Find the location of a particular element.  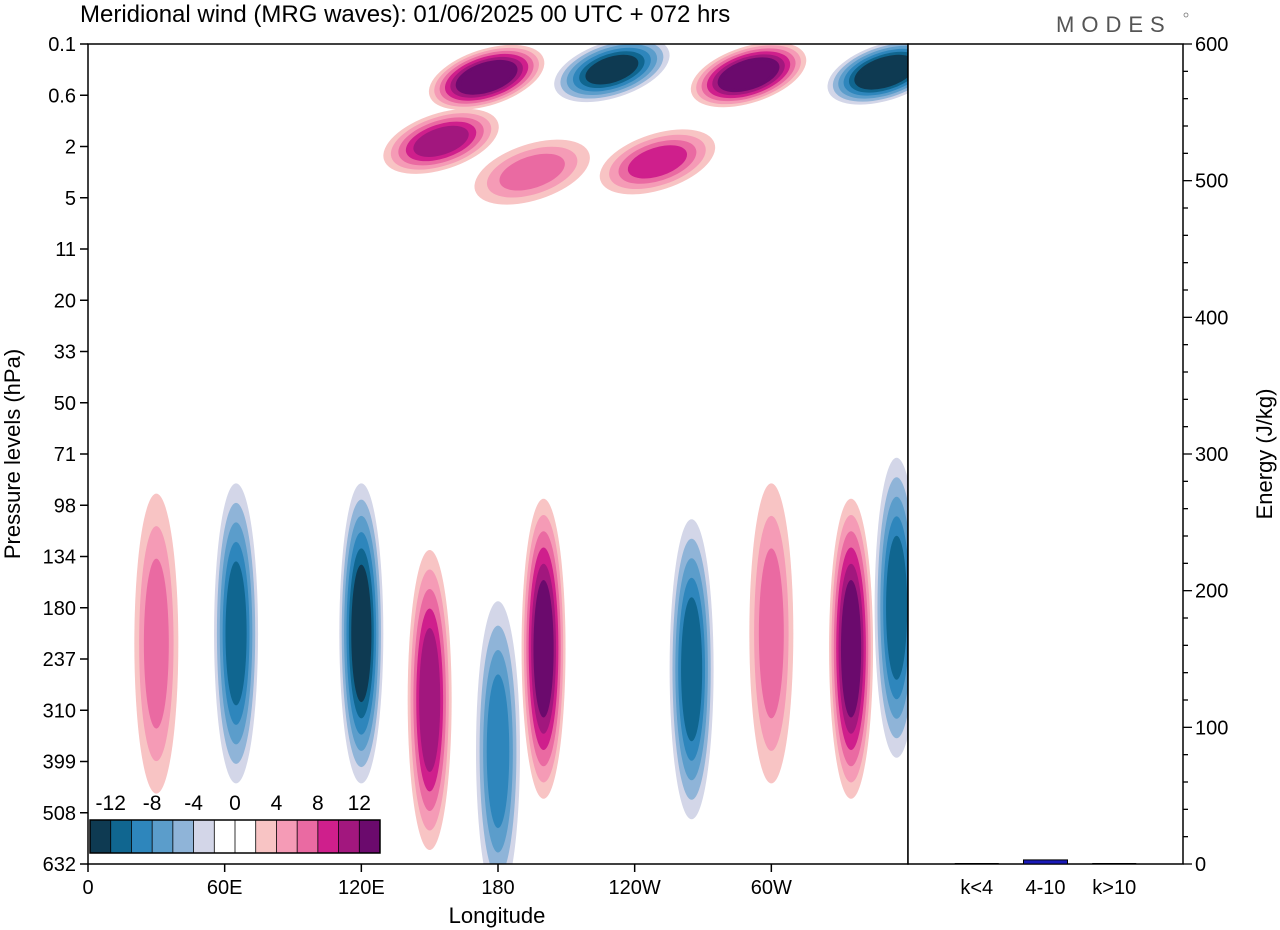

y-tick-label: 0.1 is located at coordinates (62, 45).